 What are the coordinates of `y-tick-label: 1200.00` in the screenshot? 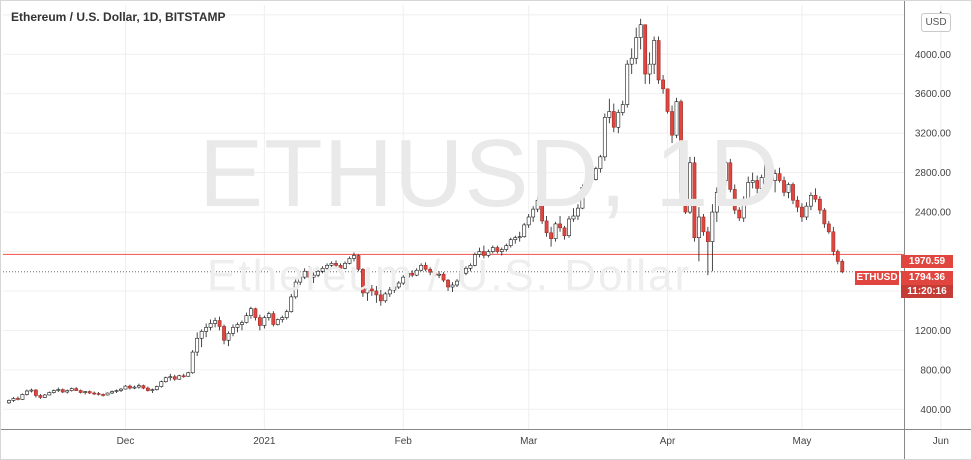 It's located at (933, 331).